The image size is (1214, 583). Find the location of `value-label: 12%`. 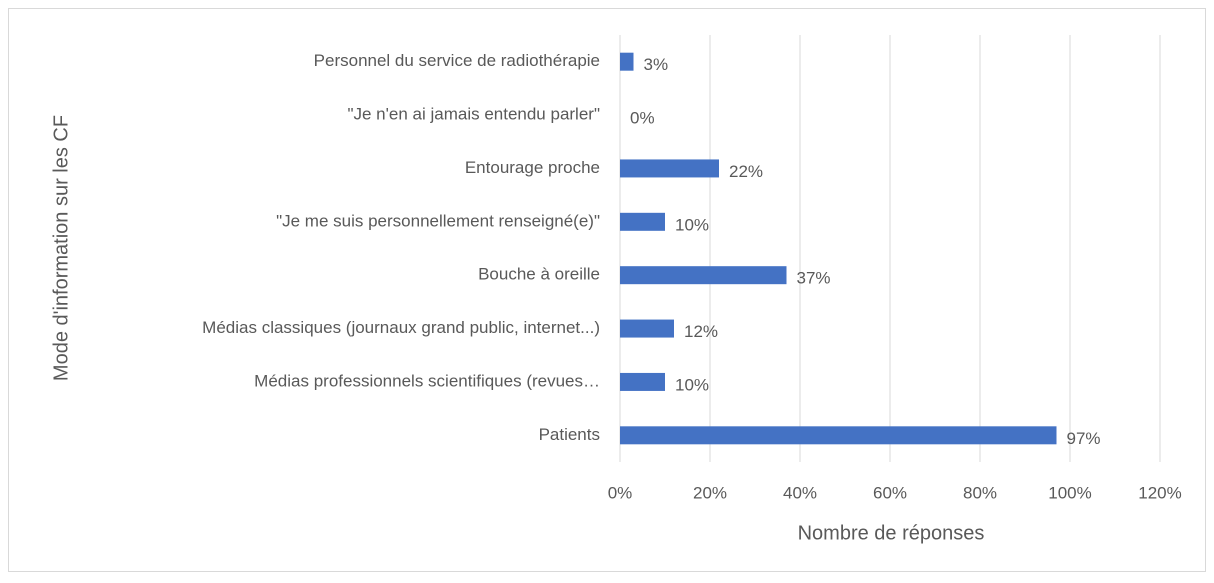

value-label: 12% is located at coordinates (701, 331).